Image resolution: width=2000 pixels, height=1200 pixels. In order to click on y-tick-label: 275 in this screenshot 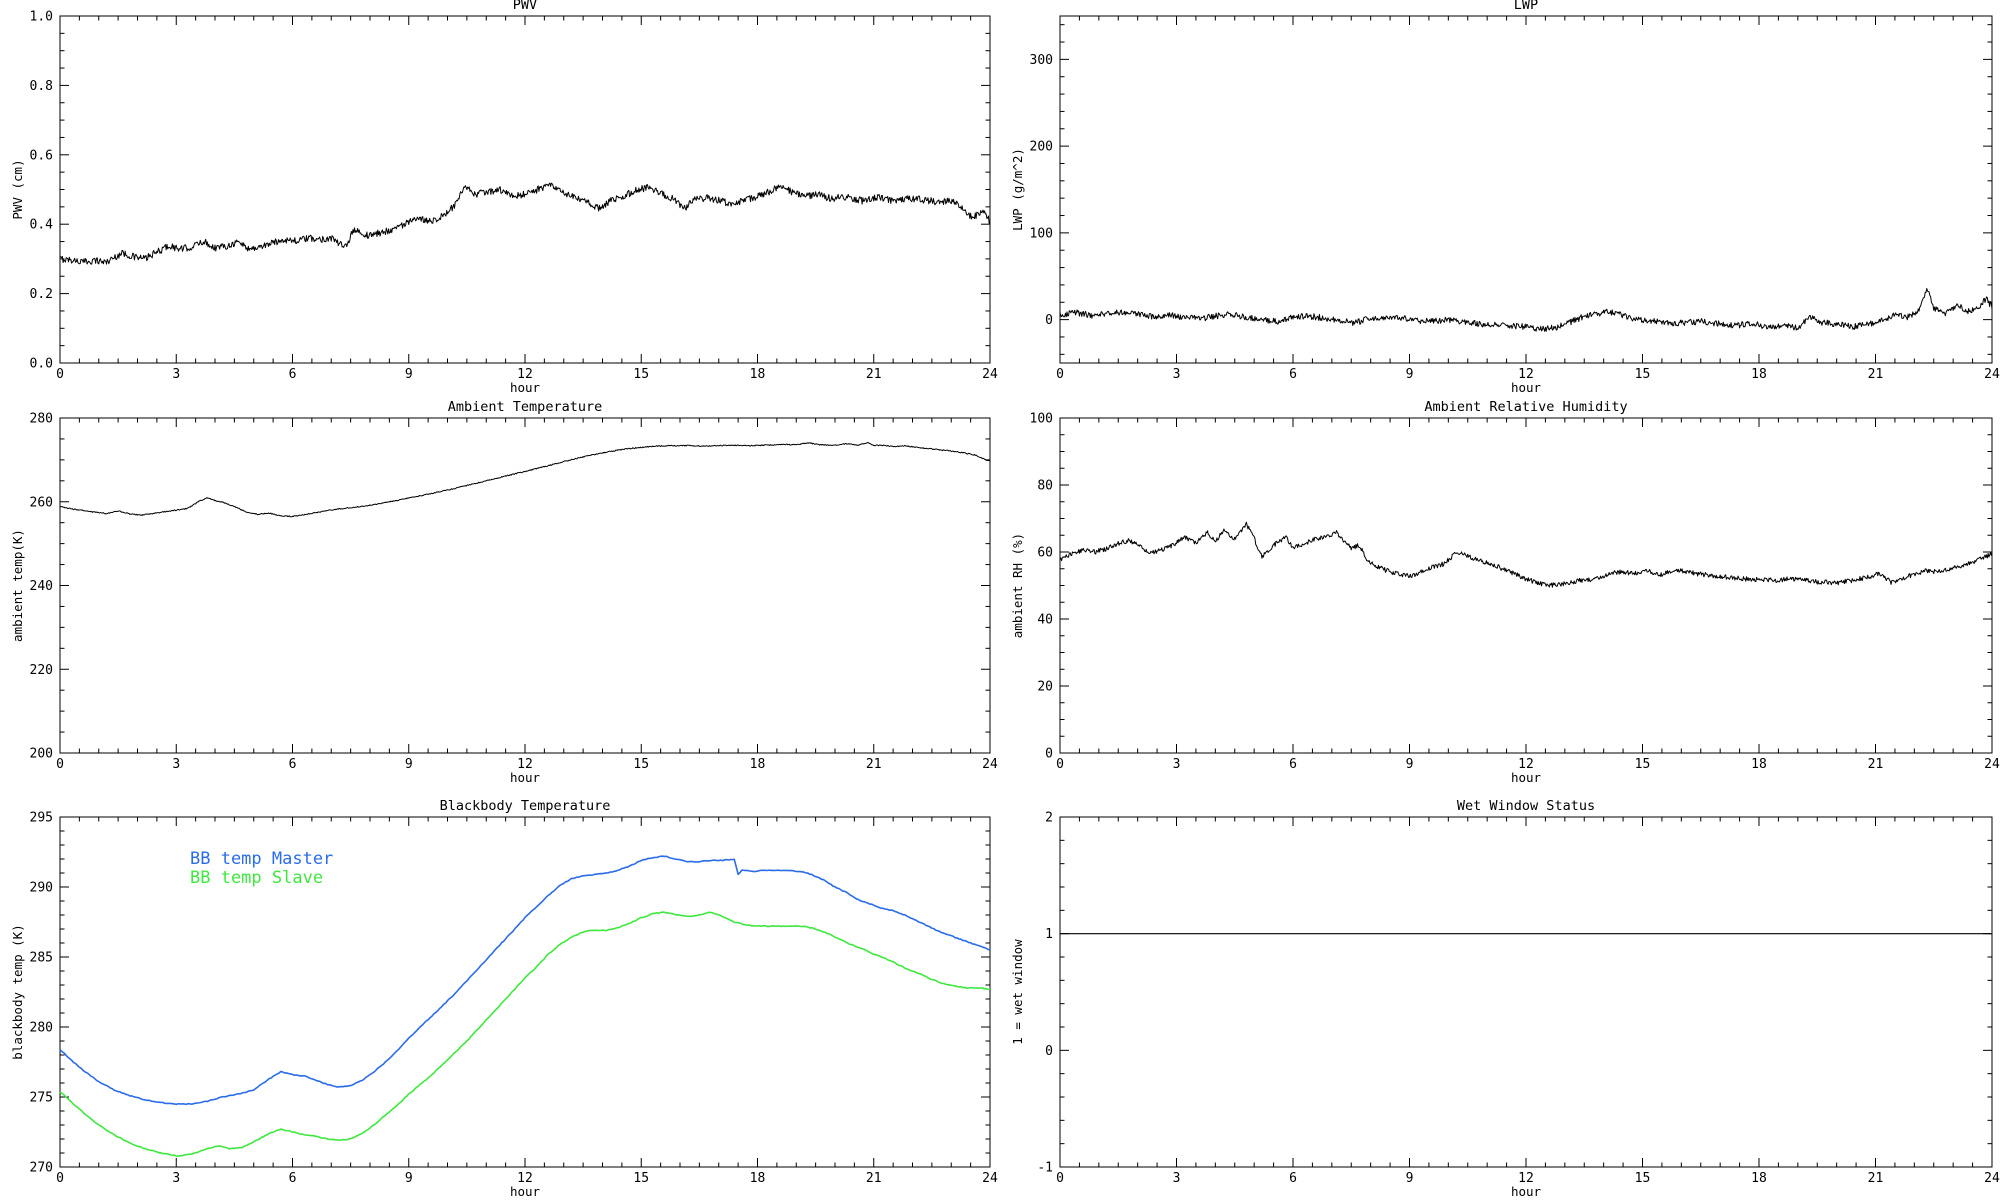, I will do `click(41, 1098)`.